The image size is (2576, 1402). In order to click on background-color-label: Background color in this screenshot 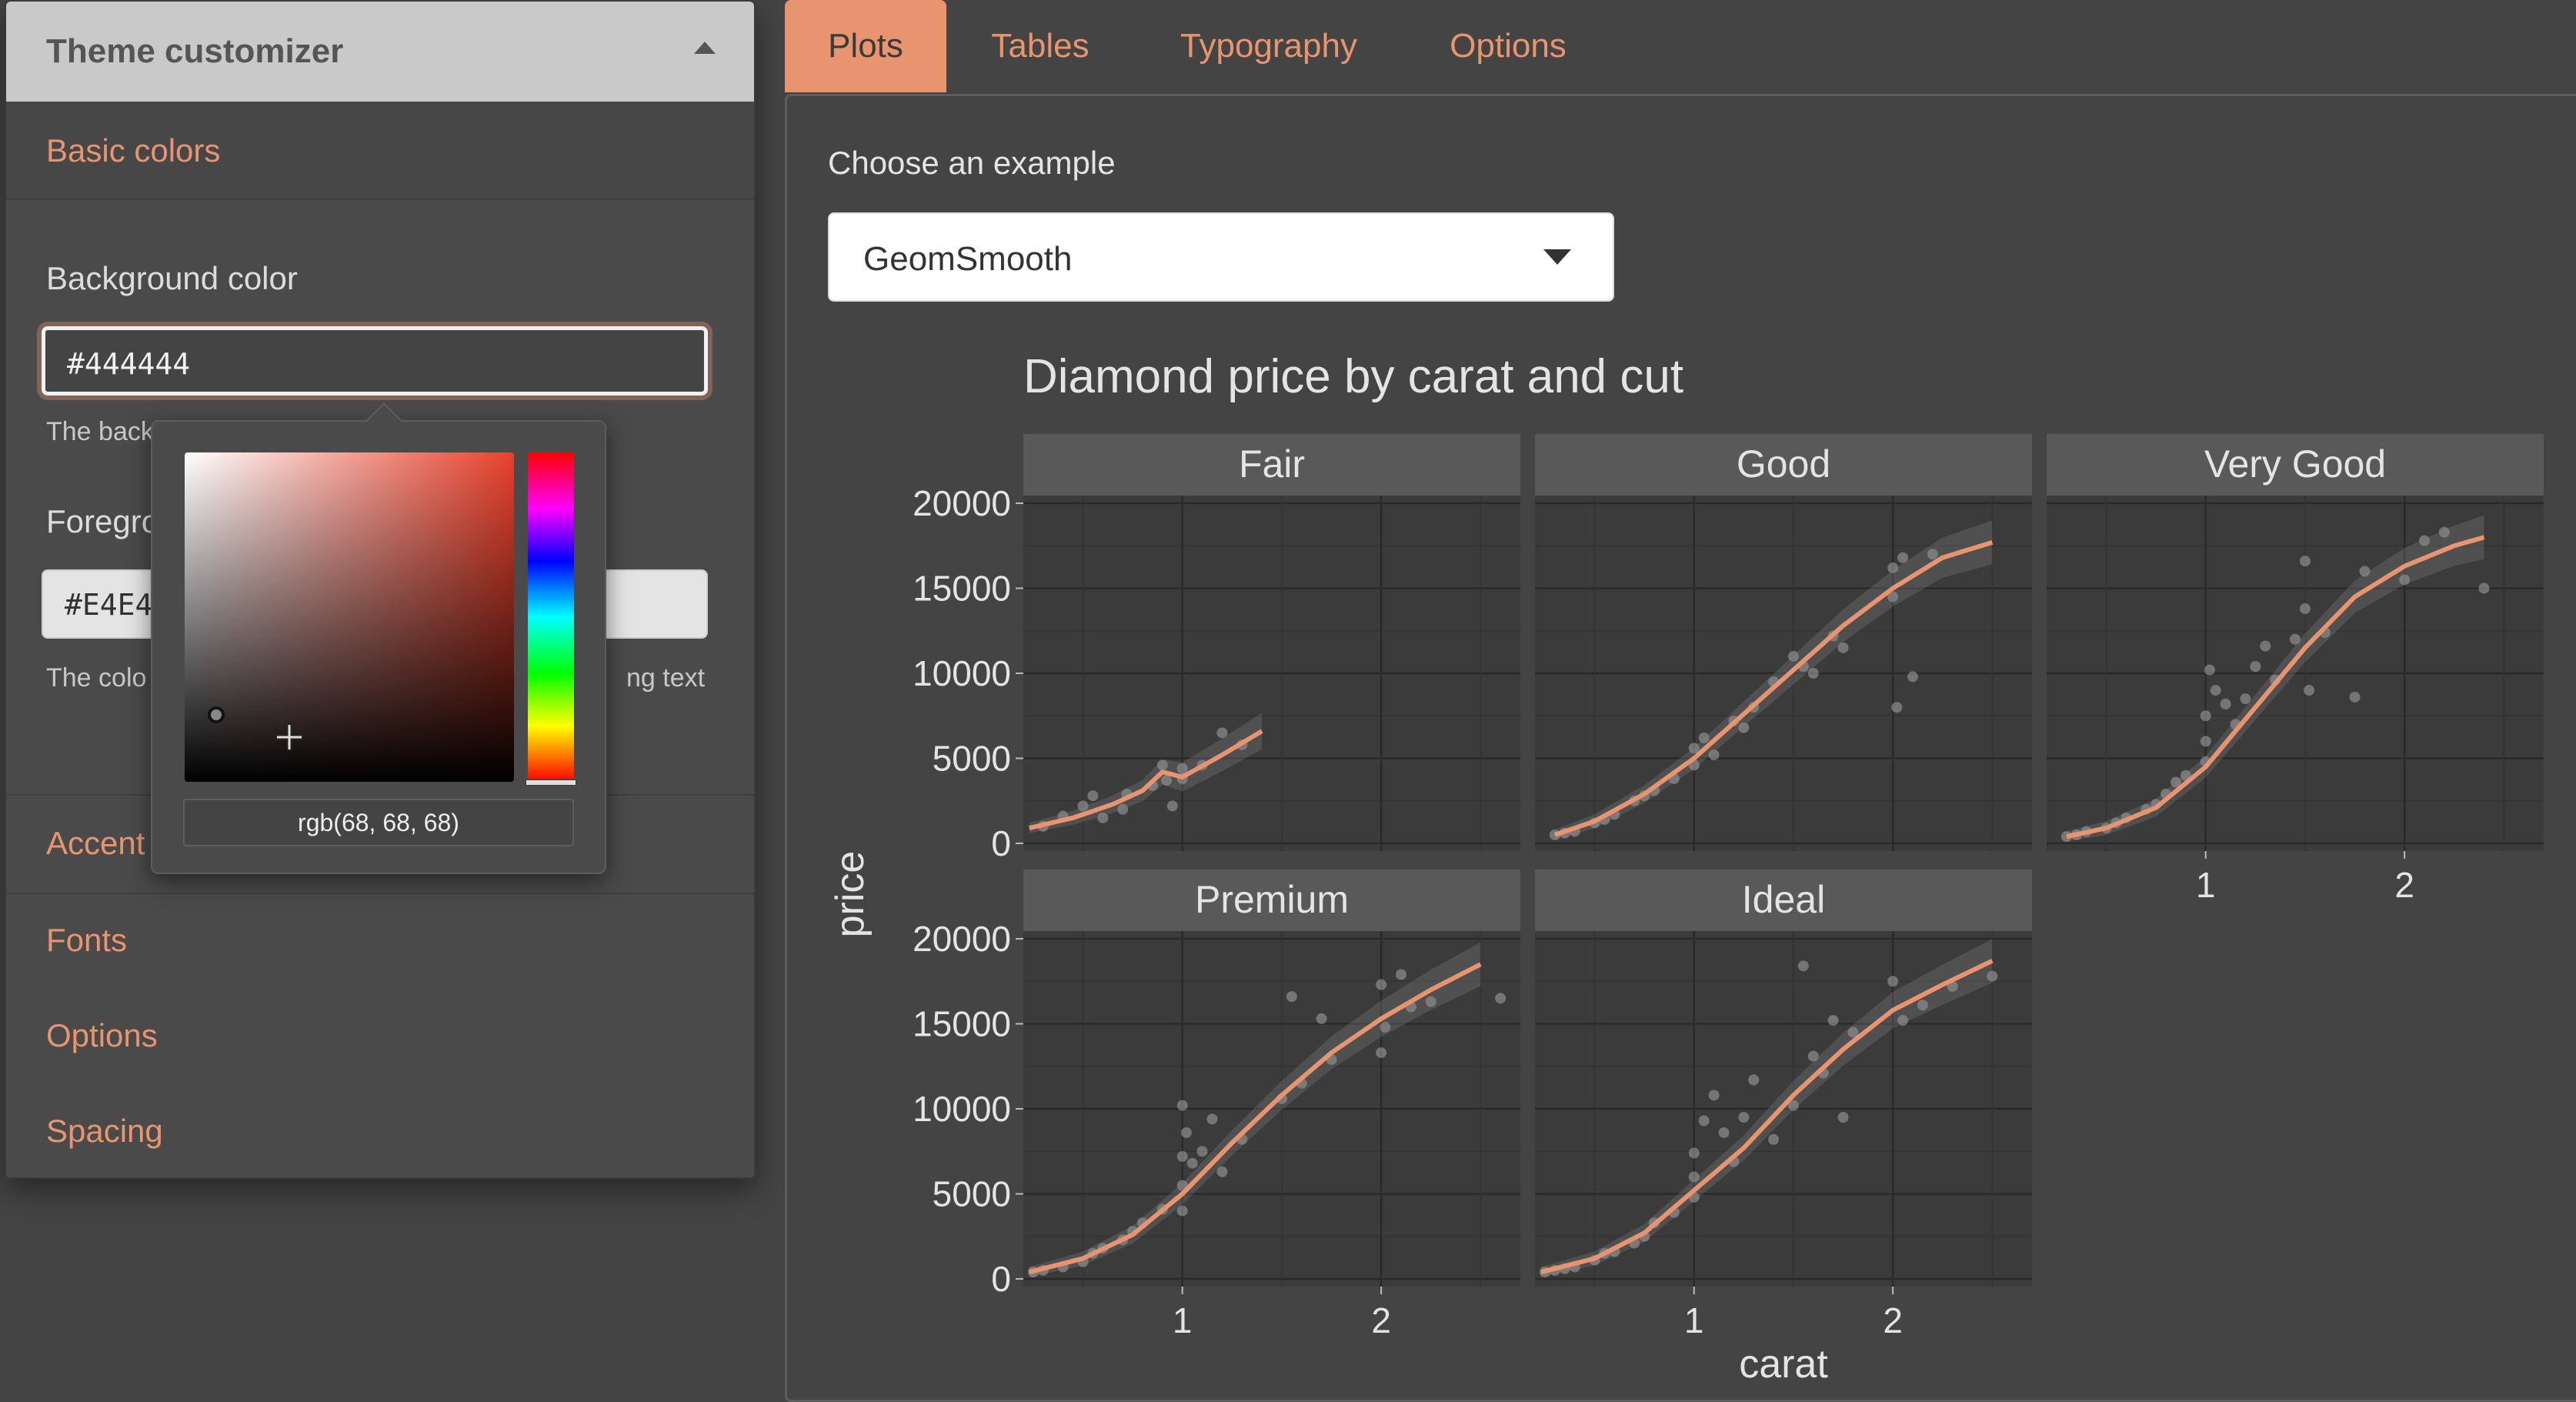, I will do `click(172, 278)`.